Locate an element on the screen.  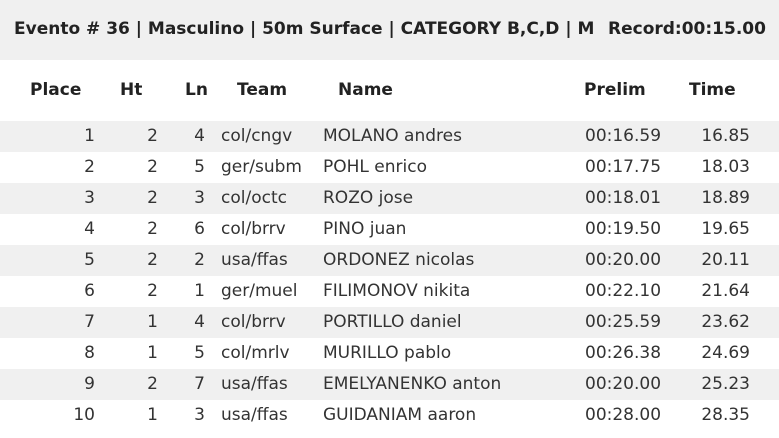
prelim-time: 00:28.00 is located at coordinates (623, 415).